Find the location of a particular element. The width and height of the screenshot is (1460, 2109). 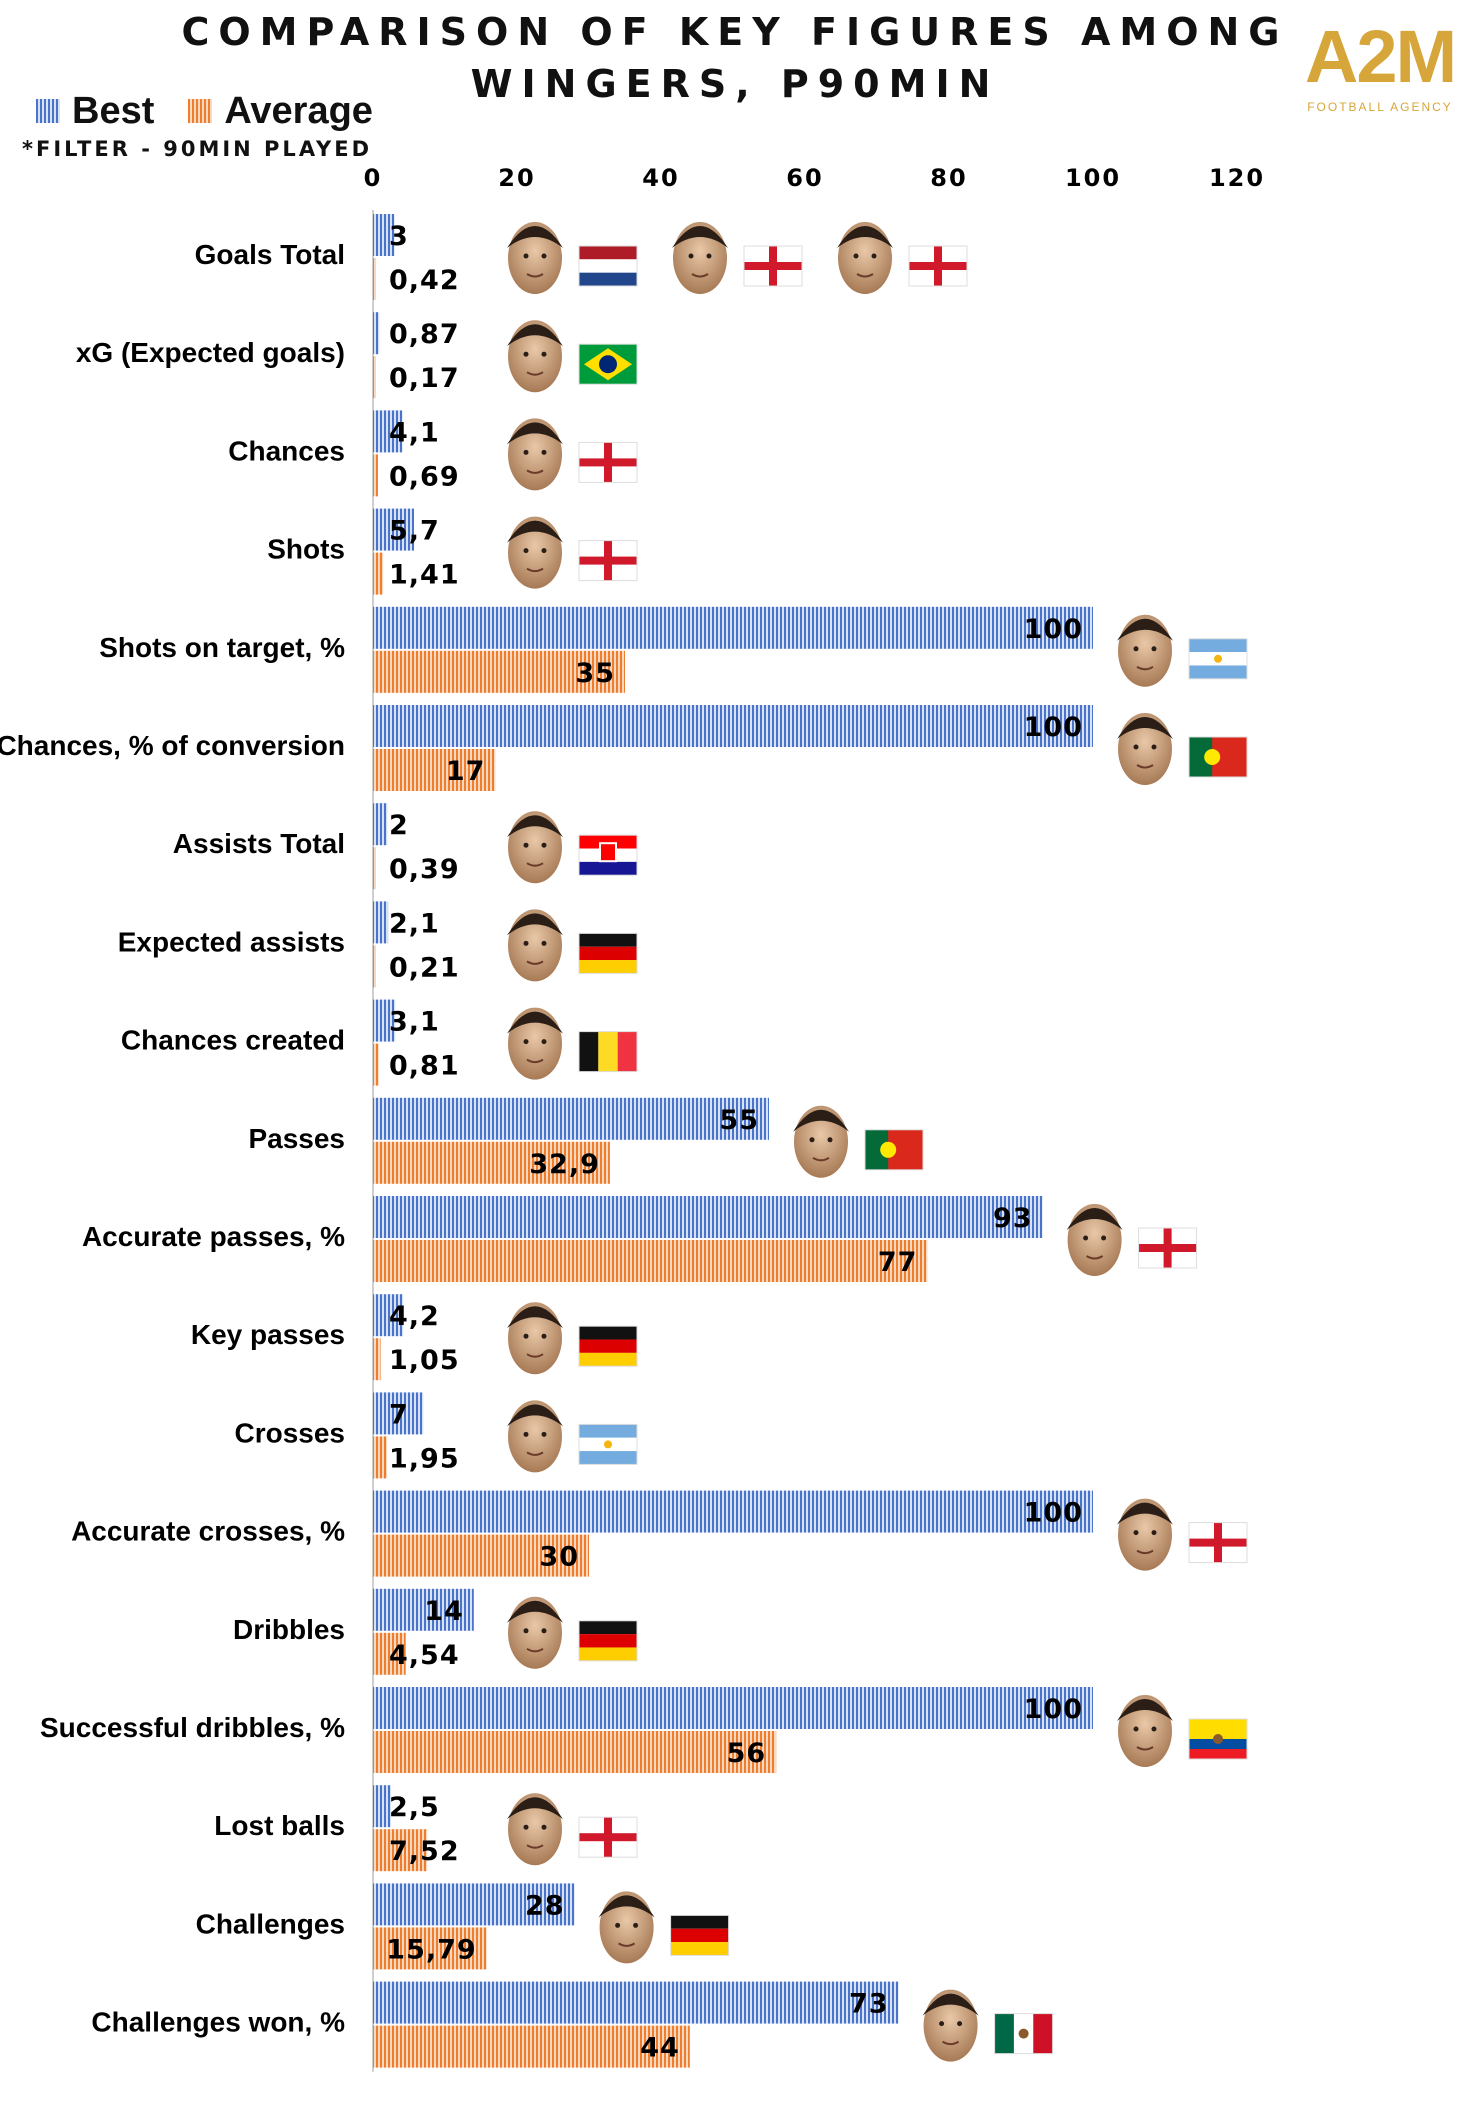

category-label: Shots is located at coordinates (306, 549).